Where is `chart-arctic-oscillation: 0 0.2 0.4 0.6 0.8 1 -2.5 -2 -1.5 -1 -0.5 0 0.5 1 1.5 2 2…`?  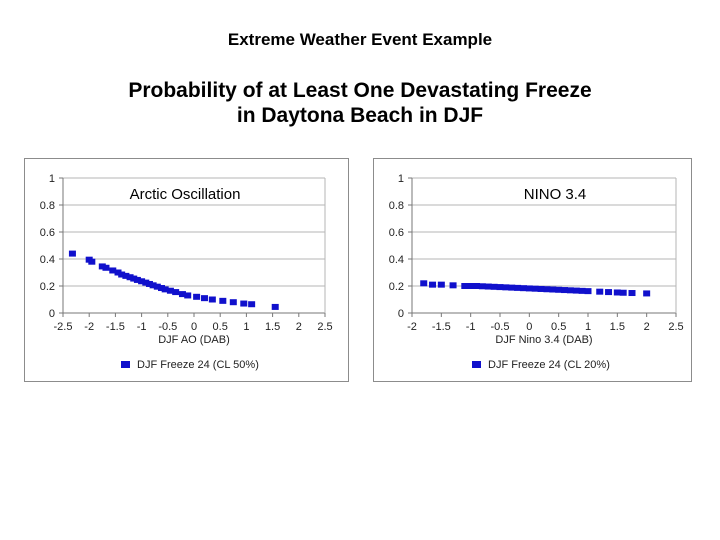 chart-arctic-oscillation: 0 0.2 0.4 0.6 0.8 1 -2.5 -2 -1.5 -1 -0.5 0 0.5 1 1.5 2 2… is located at coordinates (186, 272).